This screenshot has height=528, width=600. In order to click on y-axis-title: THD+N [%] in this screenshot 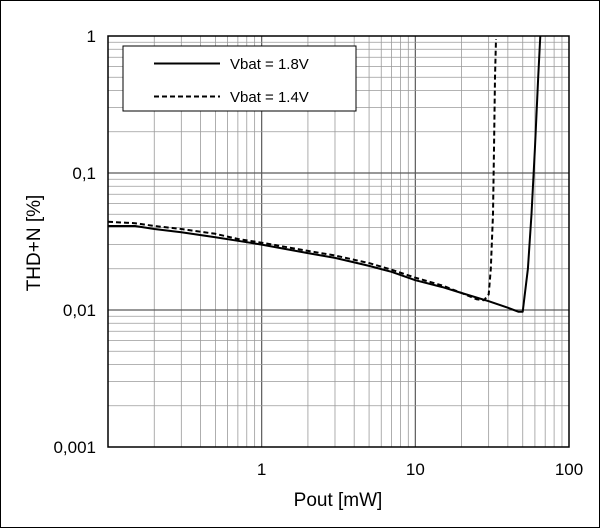, I will do `click(34, 243)`.